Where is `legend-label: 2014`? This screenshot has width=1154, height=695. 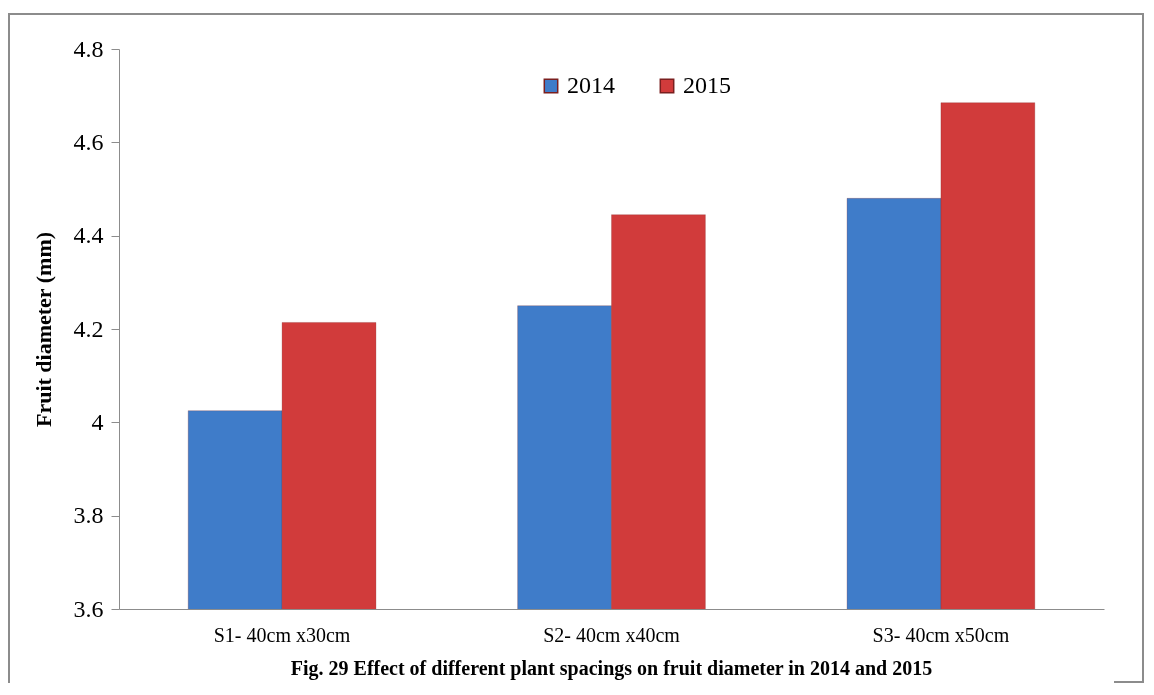
legend-label: 2014 is located at coordinates (591, 85).